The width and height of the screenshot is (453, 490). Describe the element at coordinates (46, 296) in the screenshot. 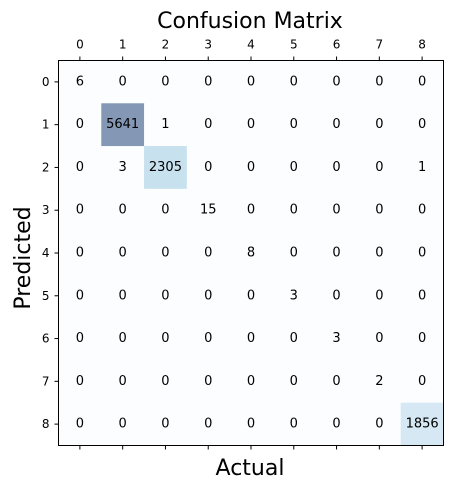

I see `y-tick-label-5: 5` at that location.